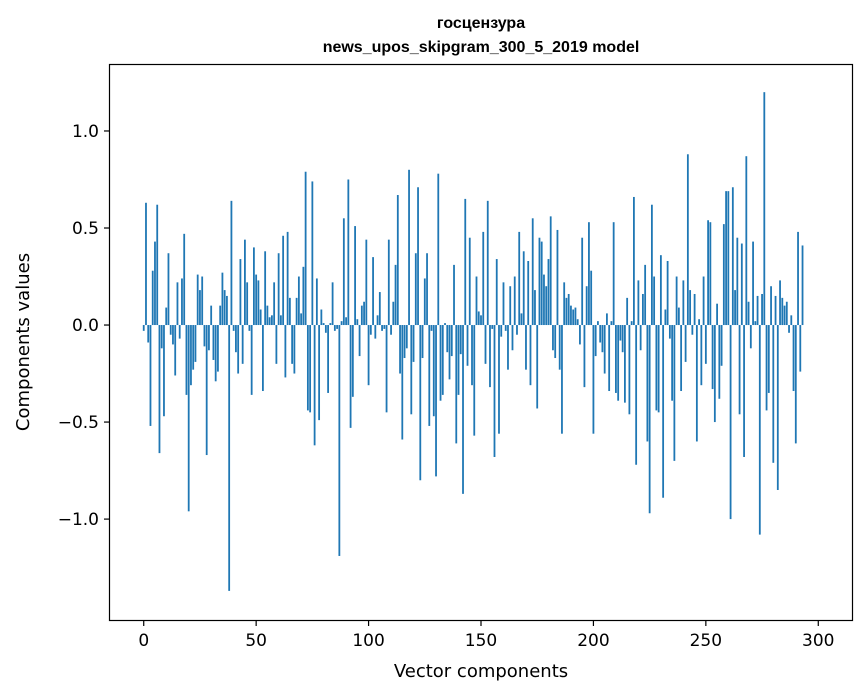  What do you see at coordinates (818, 641) in the screenshot?
I see `x-tick-label: 300` at bounding box center [818, 641].